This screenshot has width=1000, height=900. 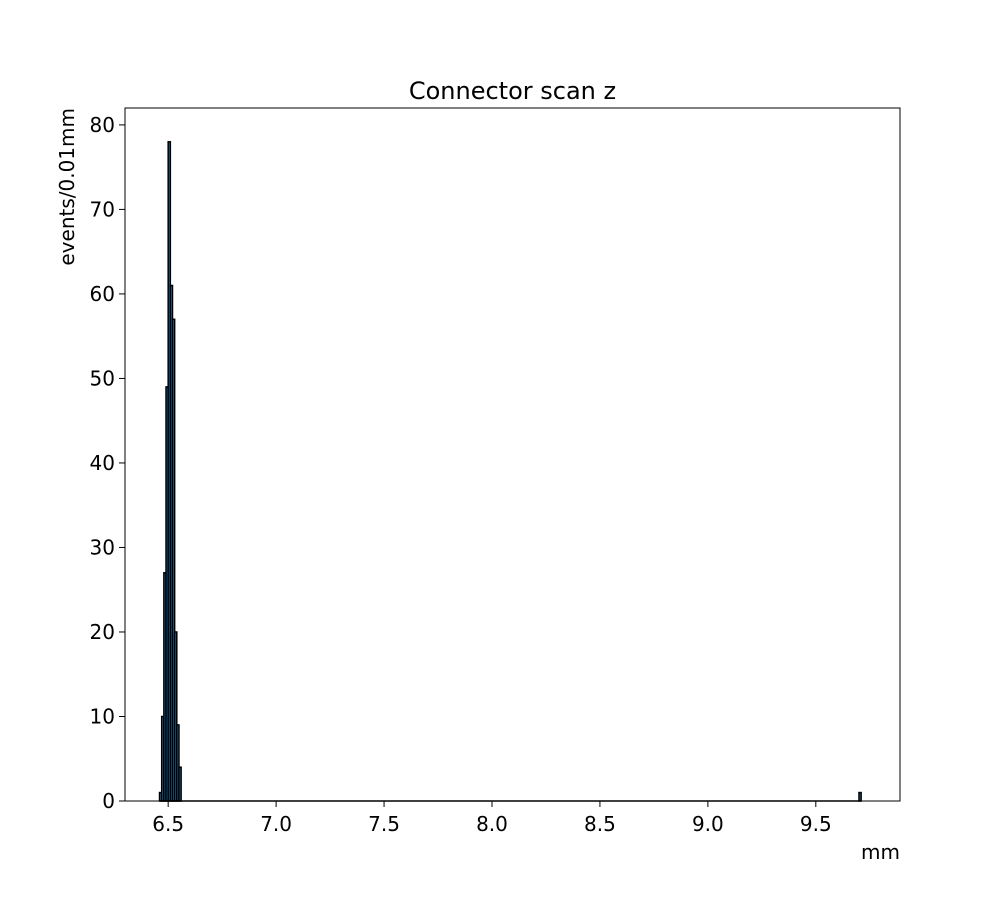 What do you see at coordinates (880, 852) in the screenshot?
I see `x-axis-label: mm` at bounding box center [880, 852].